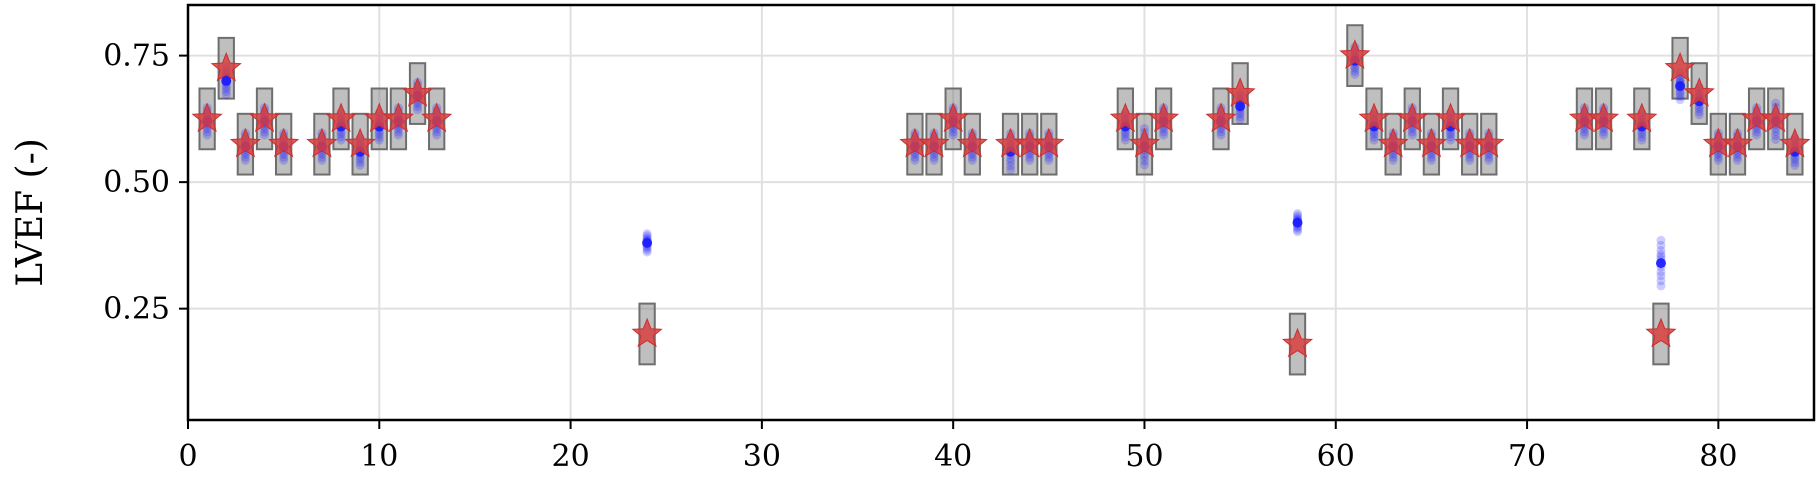  What do you see at coordinates (762, 456) in the screenshot?
I see `x-tick-label: 30` at bounding box center [762, 456].